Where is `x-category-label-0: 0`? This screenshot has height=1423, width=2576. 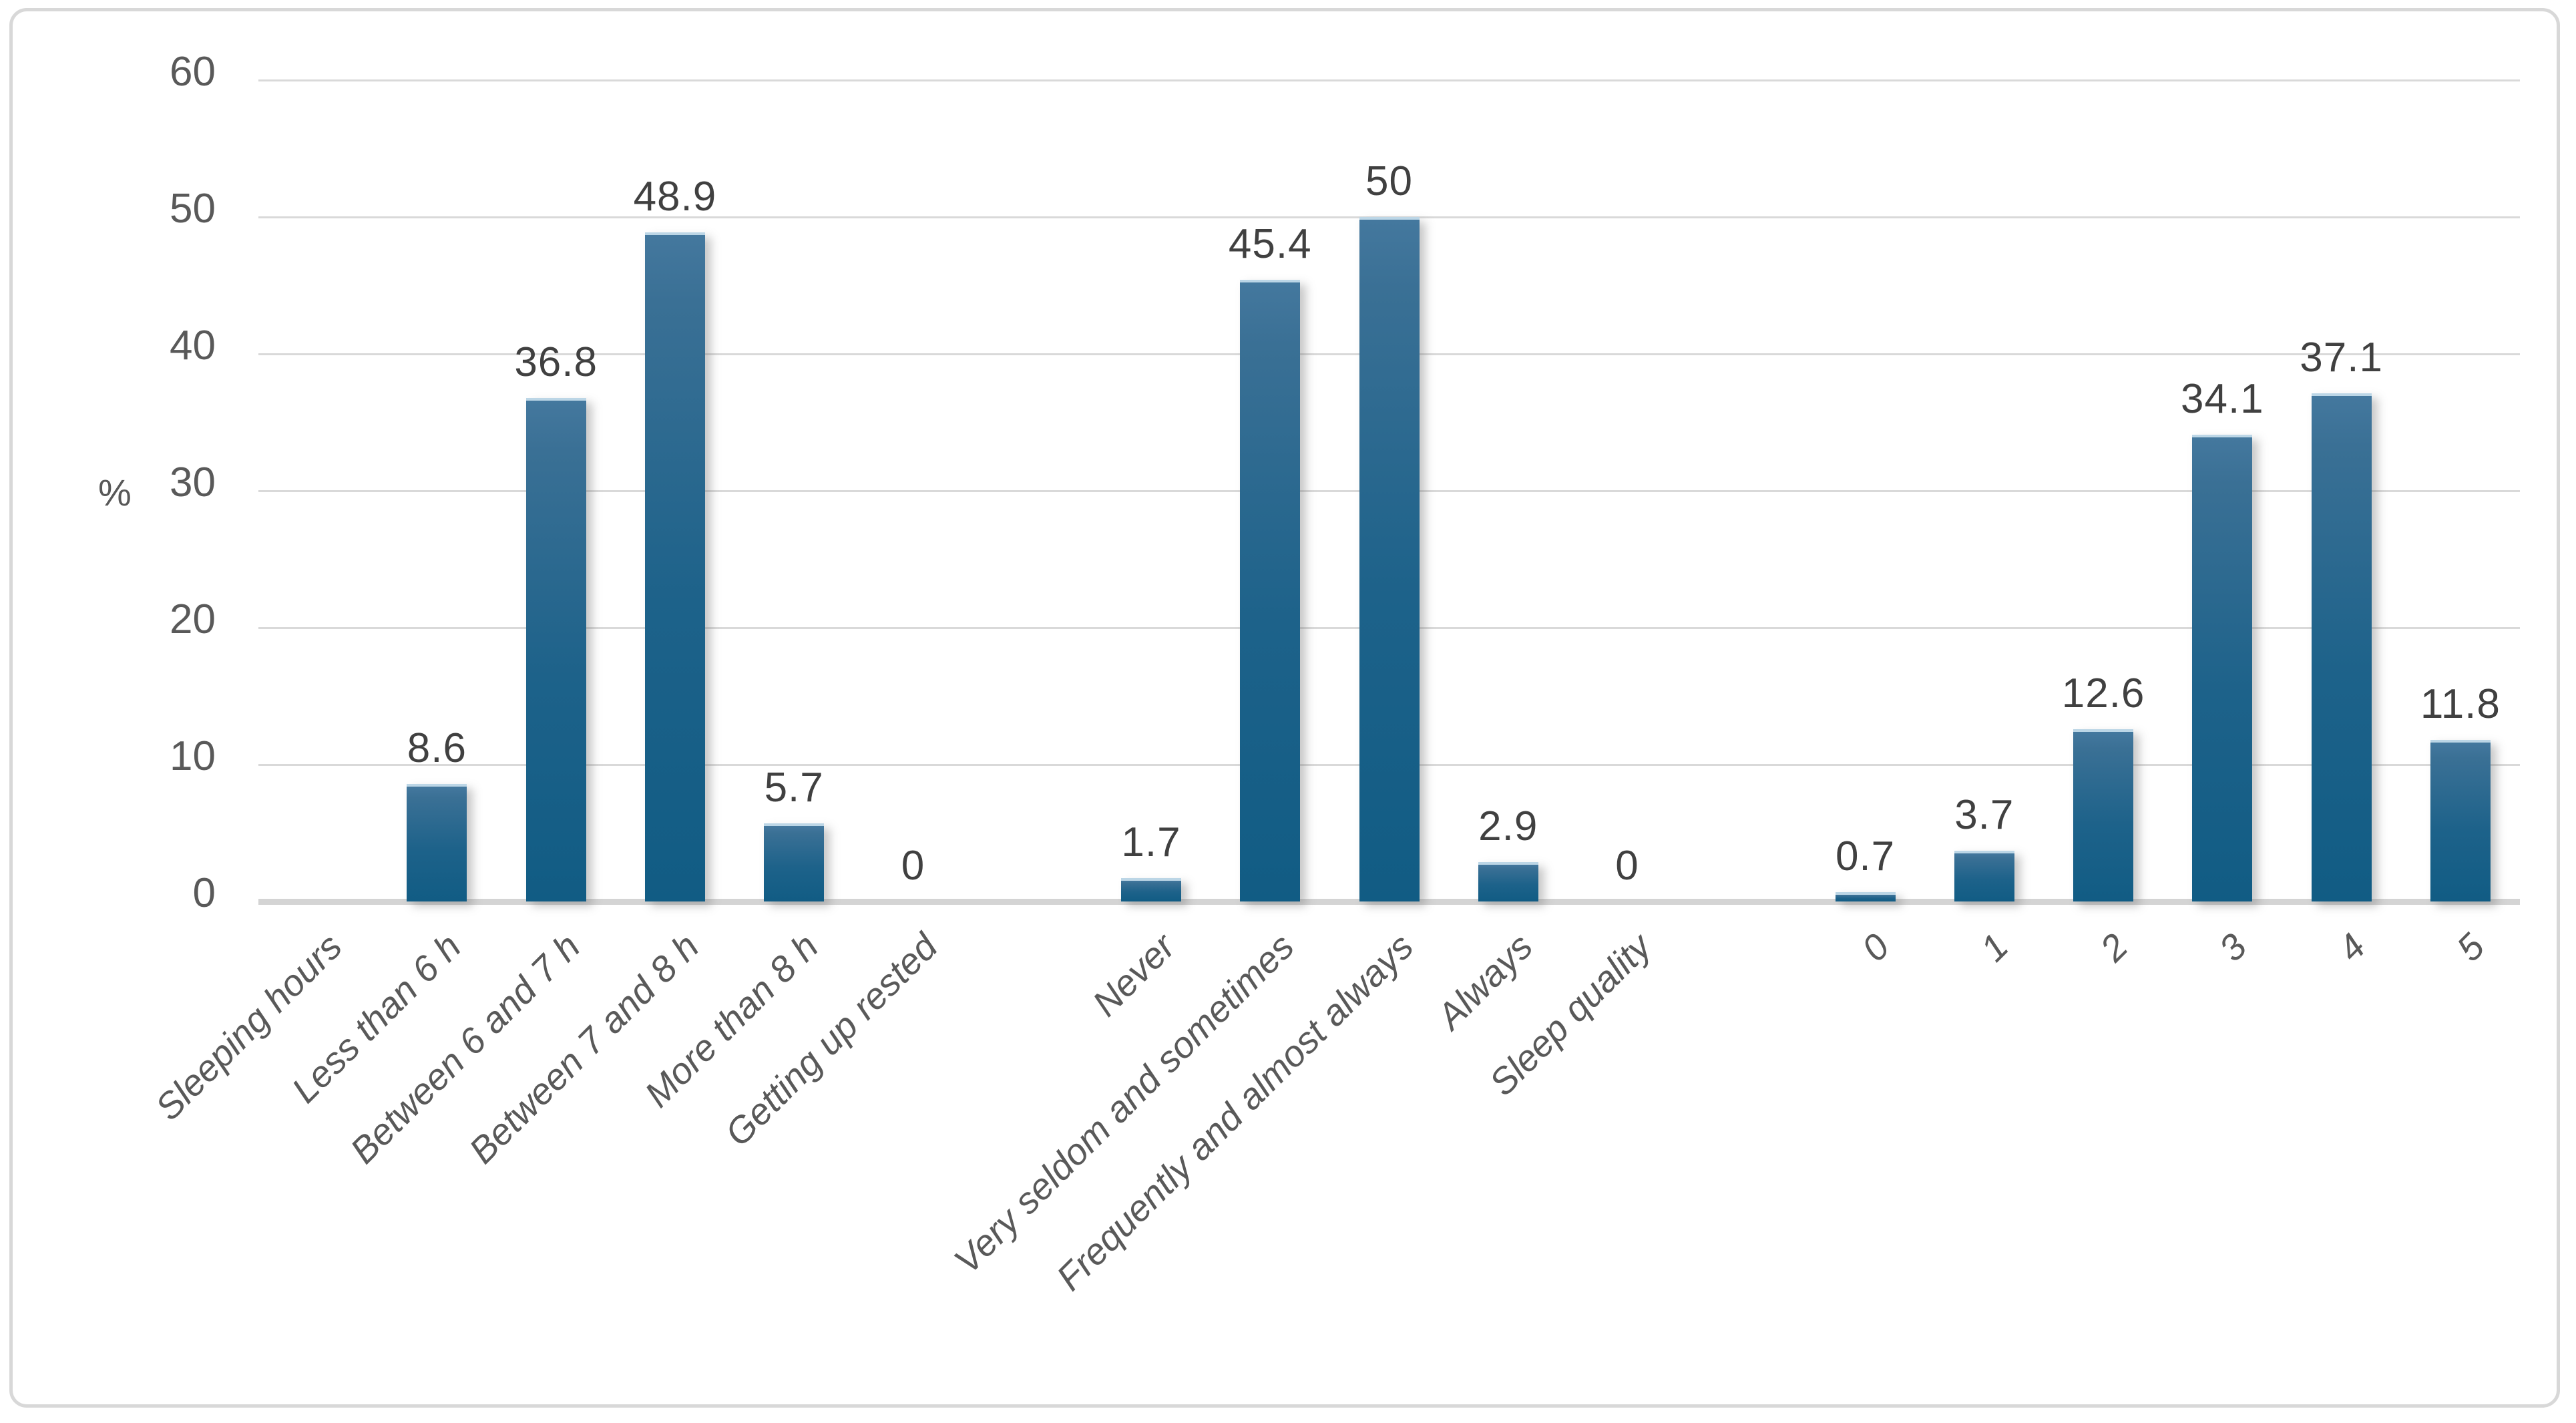
x-category-label-0: 0 is located at coordinates (1875, 948).